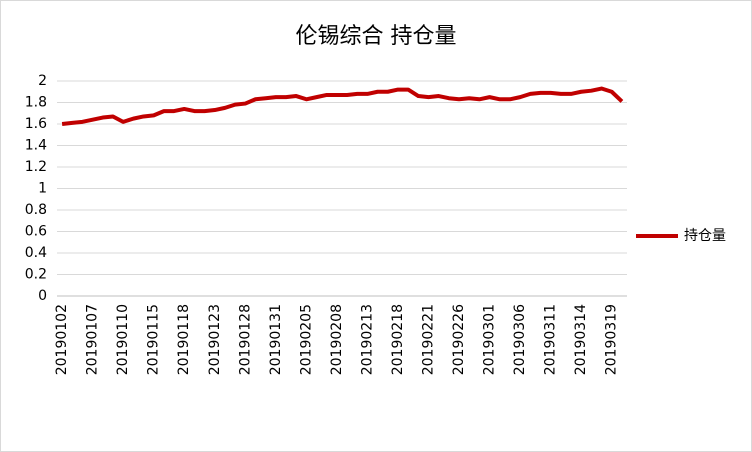 This screenshot has width=752, height=452. Describe the element at coordinates (376, 36) in the screenshot. I see `chart-title: 伦锡综合 持仓量` at that location.